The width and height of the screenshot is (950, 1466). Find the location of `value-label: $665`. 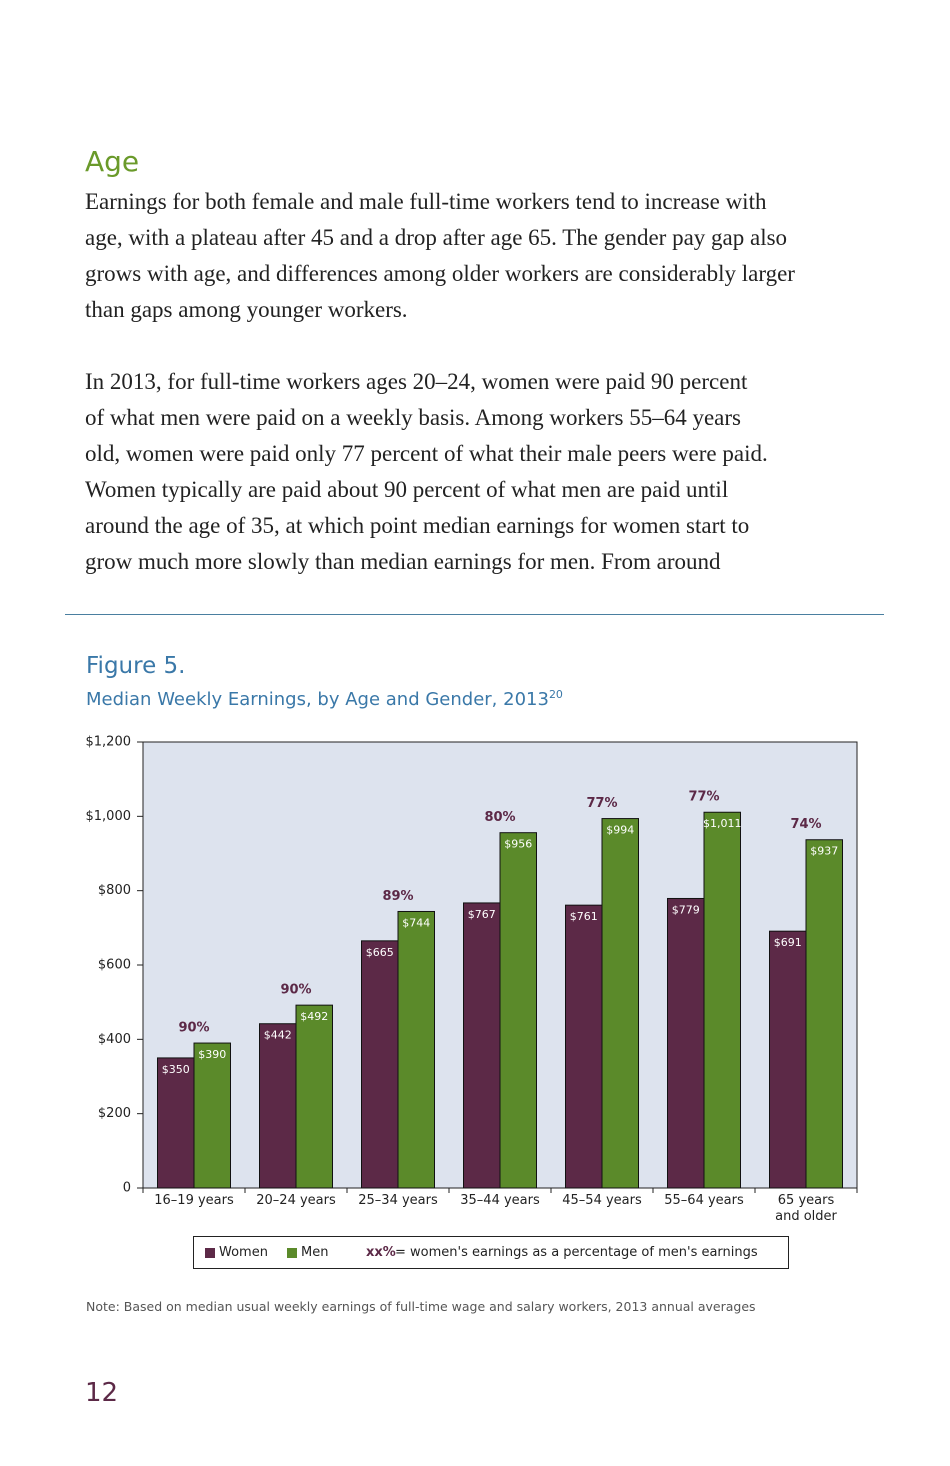

value-label: $665 is located at coordinates (380, 952).